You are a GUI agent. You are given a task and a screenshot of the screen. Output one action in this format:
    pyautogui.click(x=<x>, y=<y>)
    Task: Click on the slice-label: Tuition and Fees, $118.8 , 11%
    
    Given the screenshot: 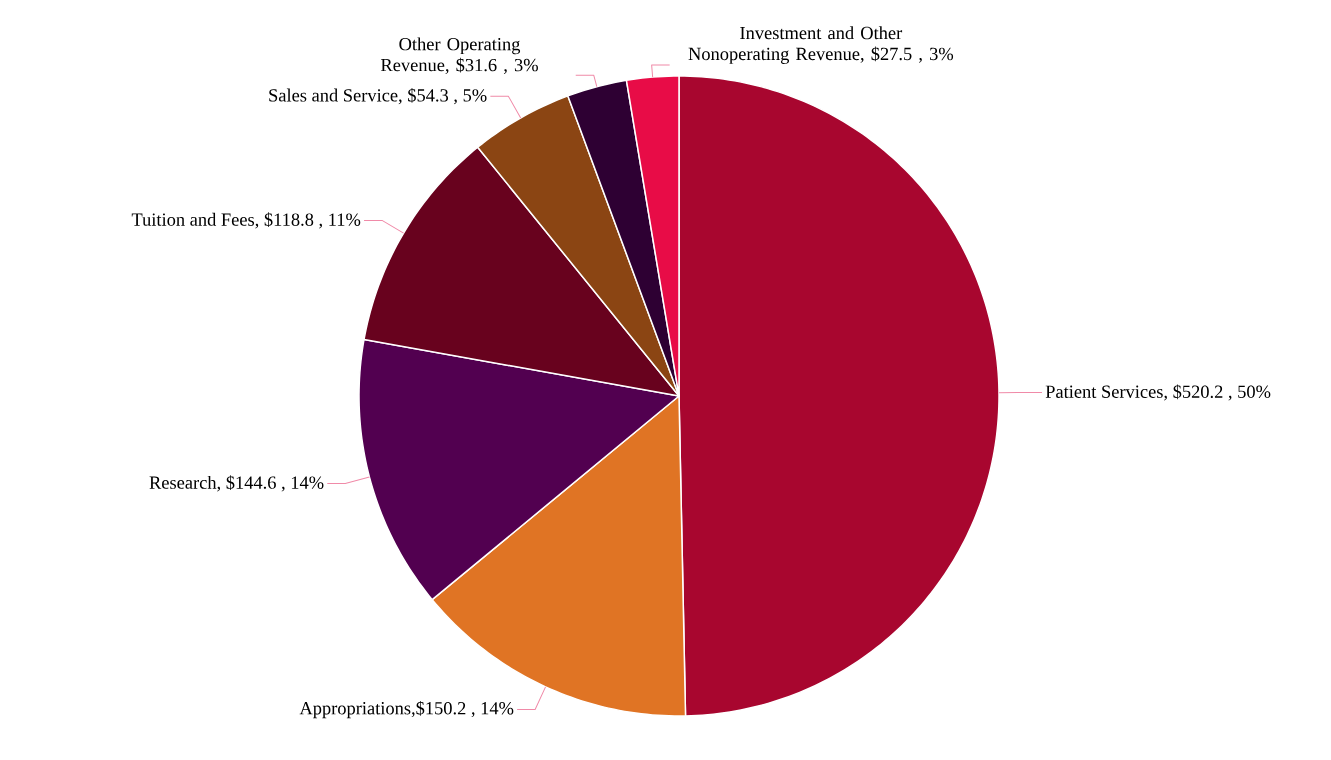 What is the action you would take?
    pyautogui.click(x=246, y=220)
    